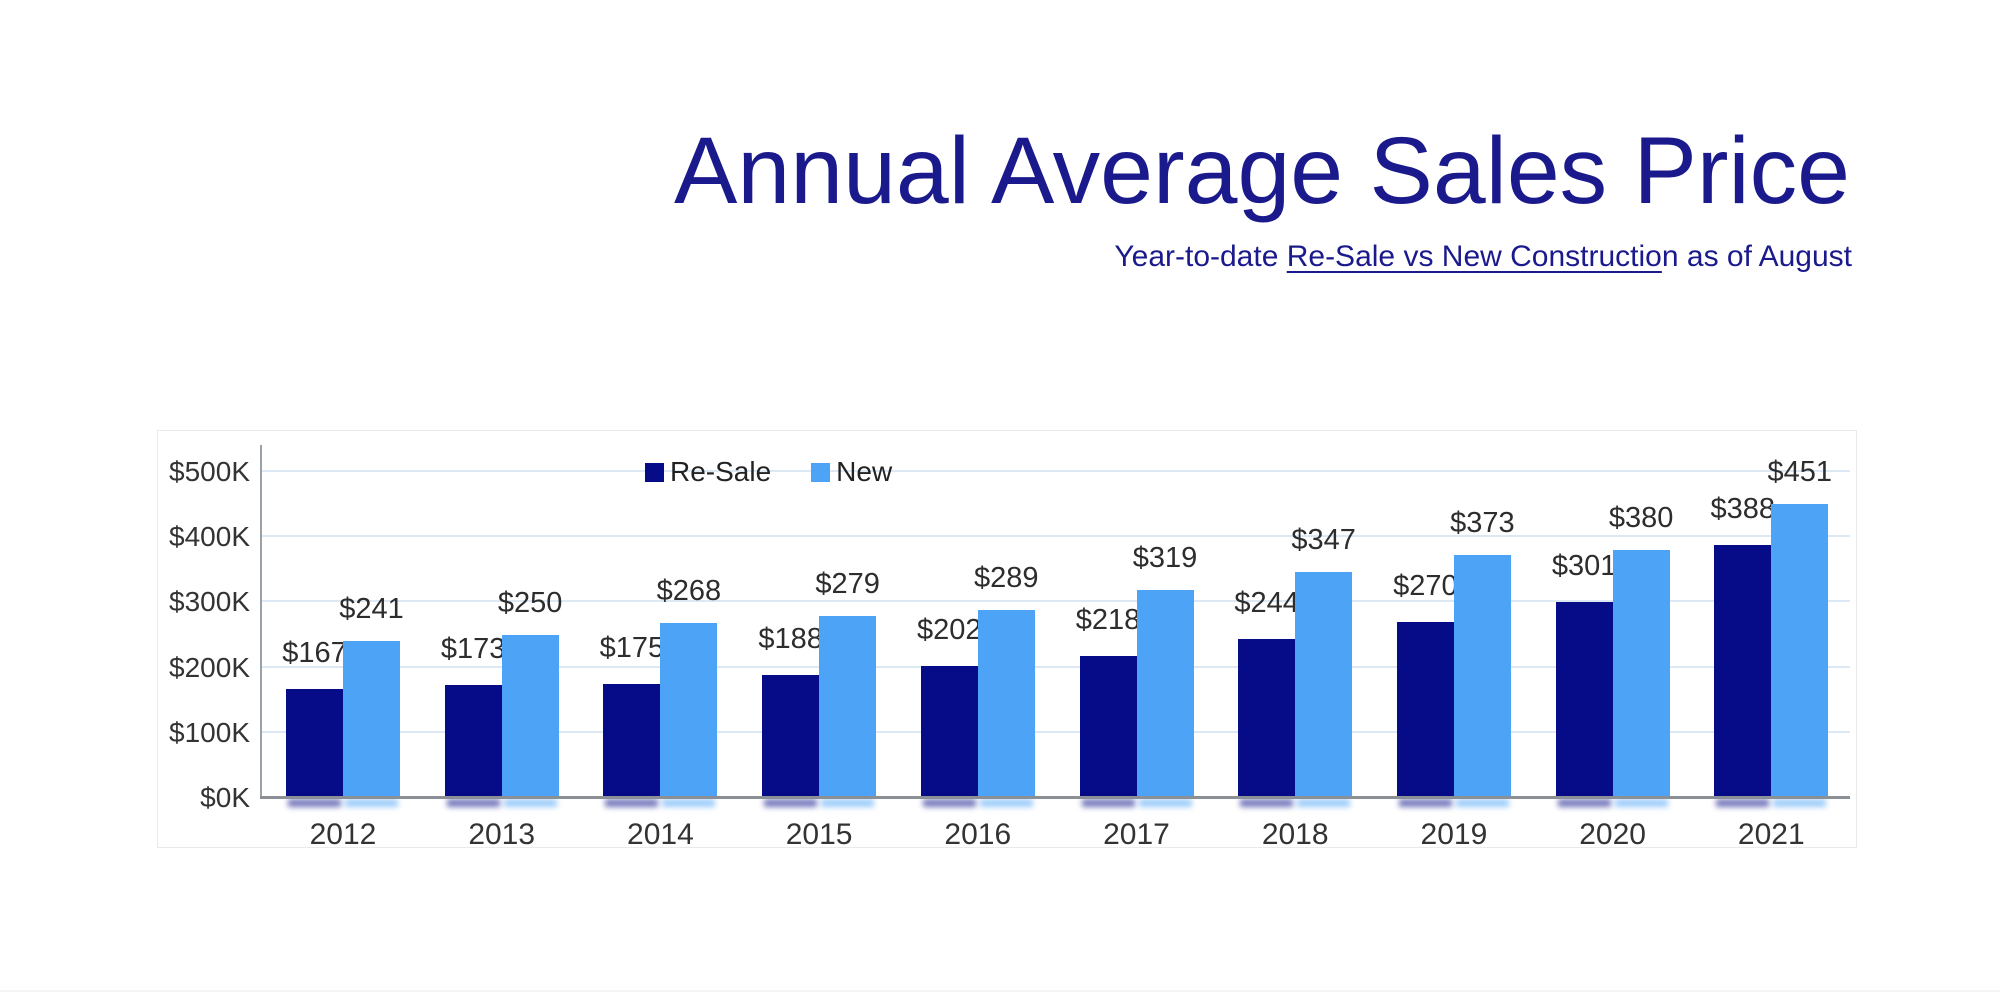 Image resolution: width=2000 pixels, height=1000 pixels. Describe the element at coordinates (1584, 699) in the screenshot. I see `bar-resale-2020` at that location.